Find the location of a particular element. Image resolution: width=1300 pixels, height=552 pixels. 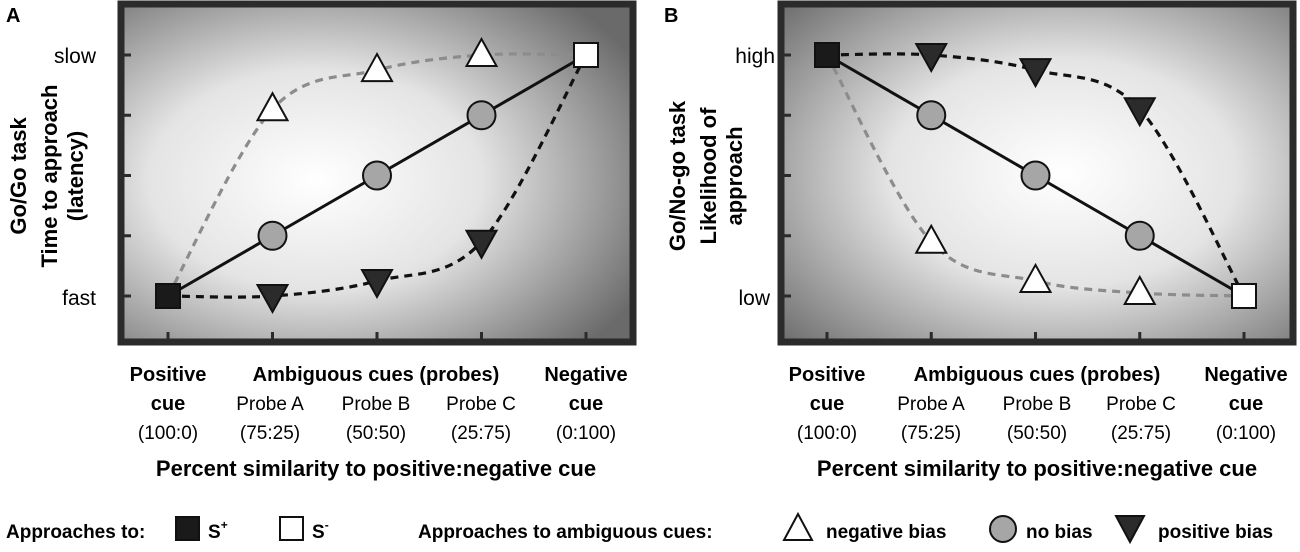

y-label-measure-line2-b: approach is located at coordinates (734, 175).